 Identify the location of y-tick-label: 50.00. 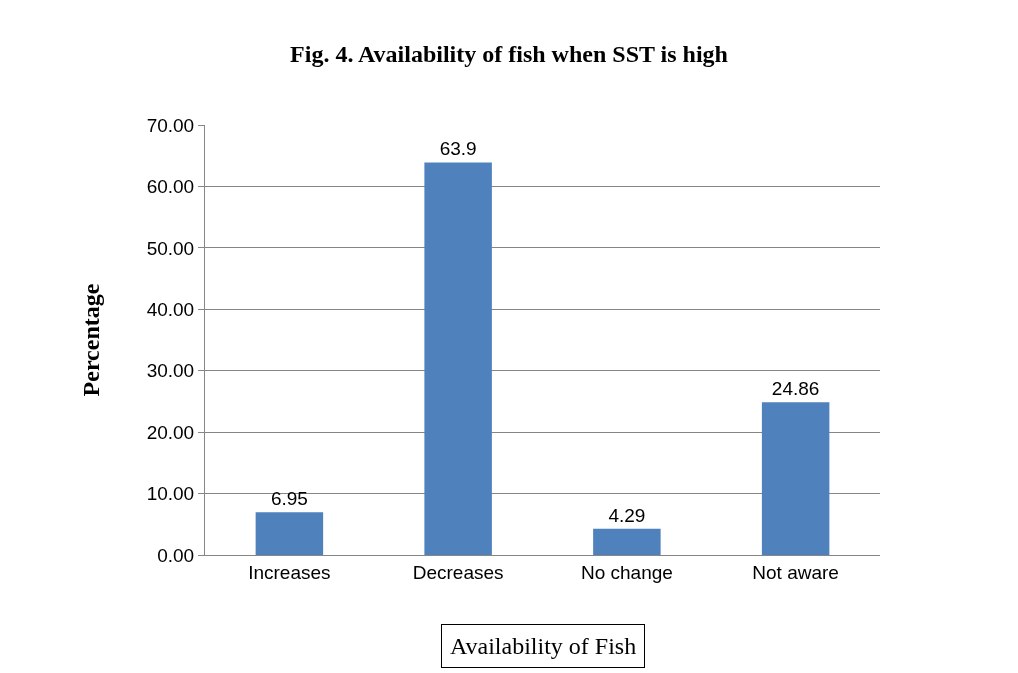
(170, 248).